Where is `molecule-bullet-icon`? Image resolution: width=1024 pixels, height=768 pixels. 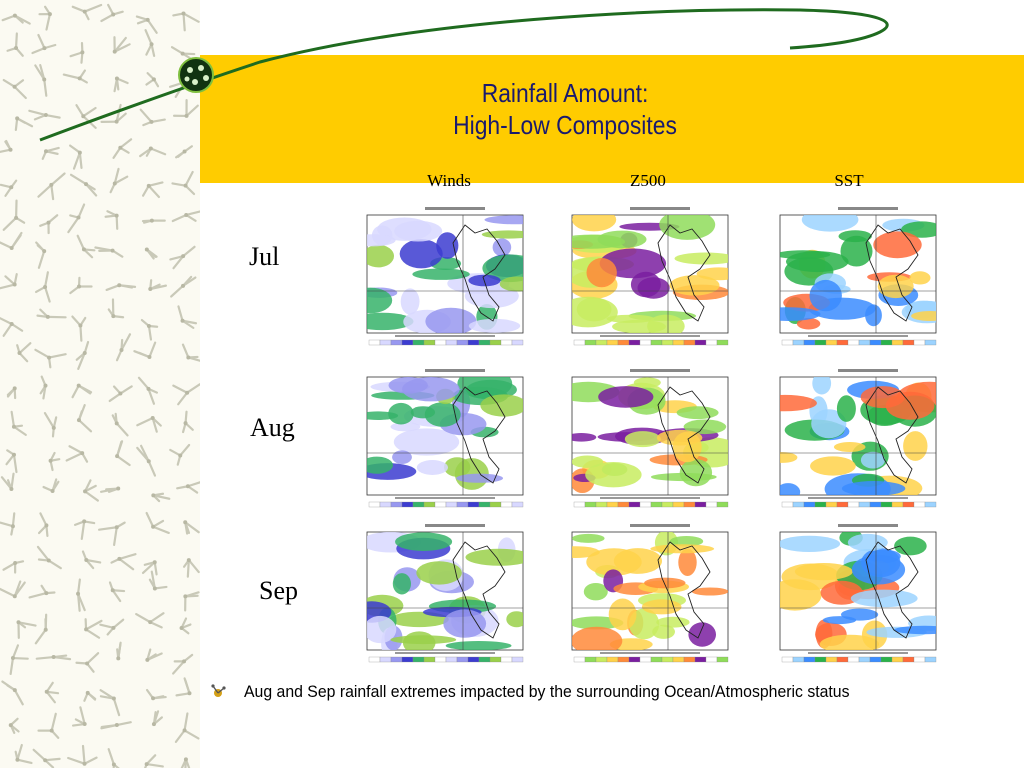 molecule-bullet-icon is located at coordinates (218, 690).